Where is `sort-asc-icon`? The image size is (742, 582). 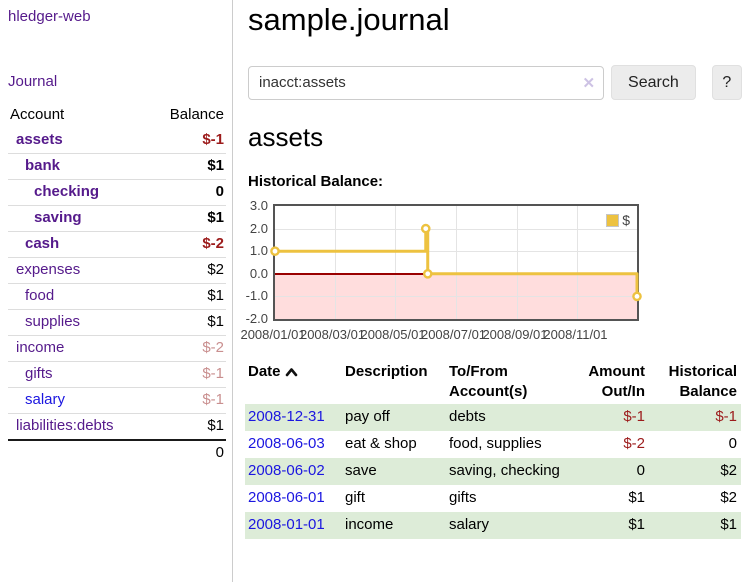
sort-asc-icon is located at coordinates (291, 373).